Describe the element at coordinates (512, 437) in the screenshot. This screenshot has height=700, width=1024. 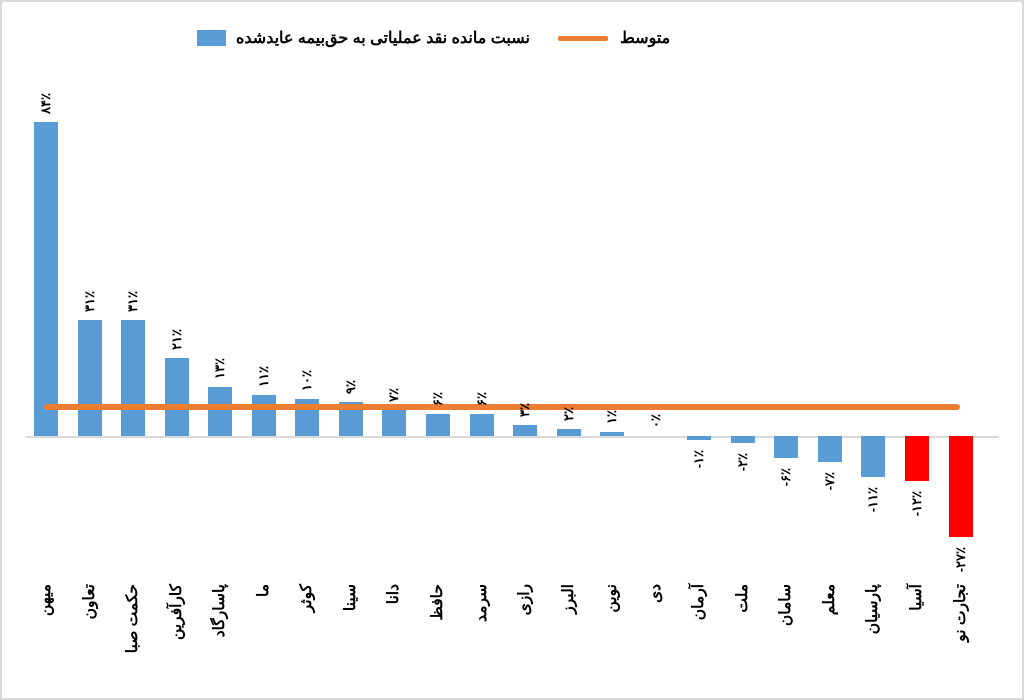
I see `x-axis-line` at that location.